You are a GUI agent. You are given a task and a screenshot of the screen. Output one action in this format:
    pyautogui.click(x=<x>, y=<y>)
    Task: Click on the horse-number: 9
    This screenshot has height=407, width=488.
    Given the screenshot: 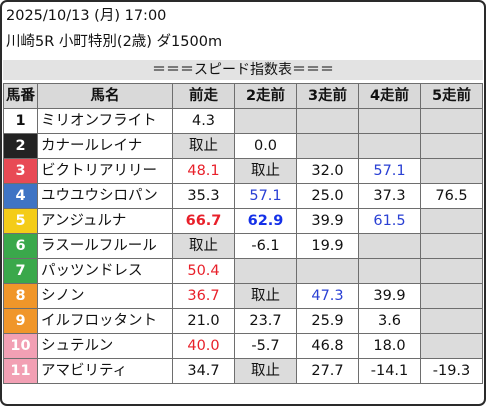 What is the action you would take?
    pyautogui.click(x=20, y=321)
    